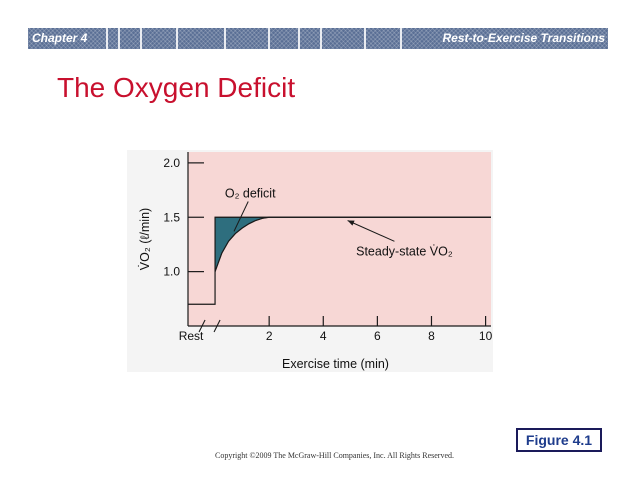 This screenshot has height=493, width=638. I want to click on x-tick-label: 8, so click(431, 336).